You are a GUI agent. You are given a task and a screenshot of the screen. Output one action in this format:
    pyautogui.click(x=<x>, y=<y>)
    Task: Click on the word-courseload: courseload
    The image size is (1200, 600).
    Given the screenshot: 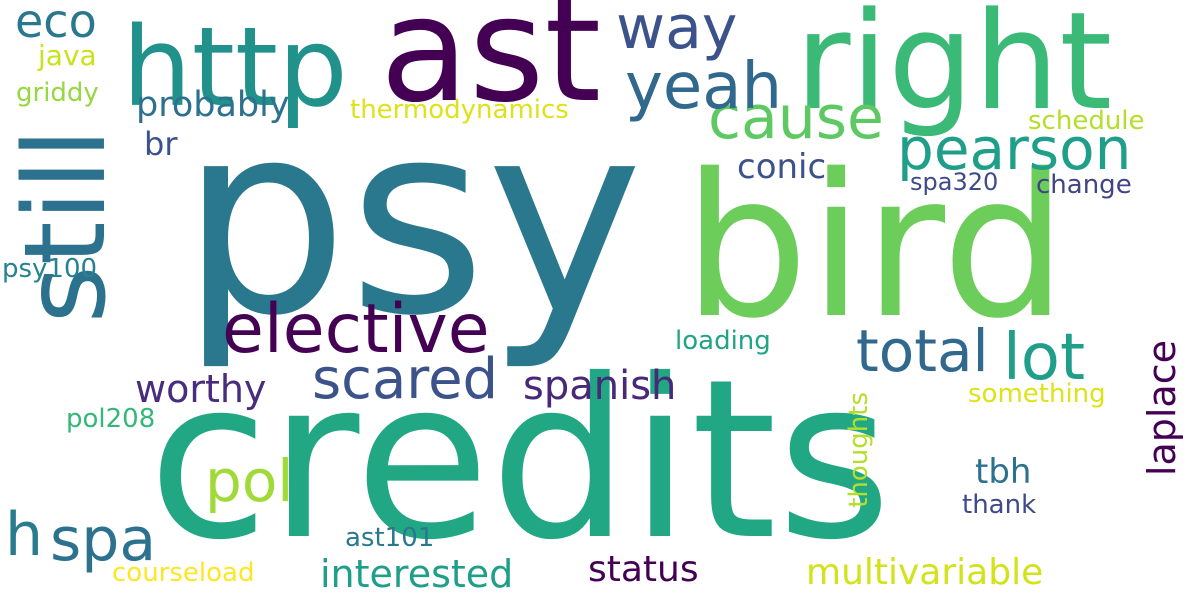 What is the action you would take?
    pyautogui.click(x=183, y=573)
    